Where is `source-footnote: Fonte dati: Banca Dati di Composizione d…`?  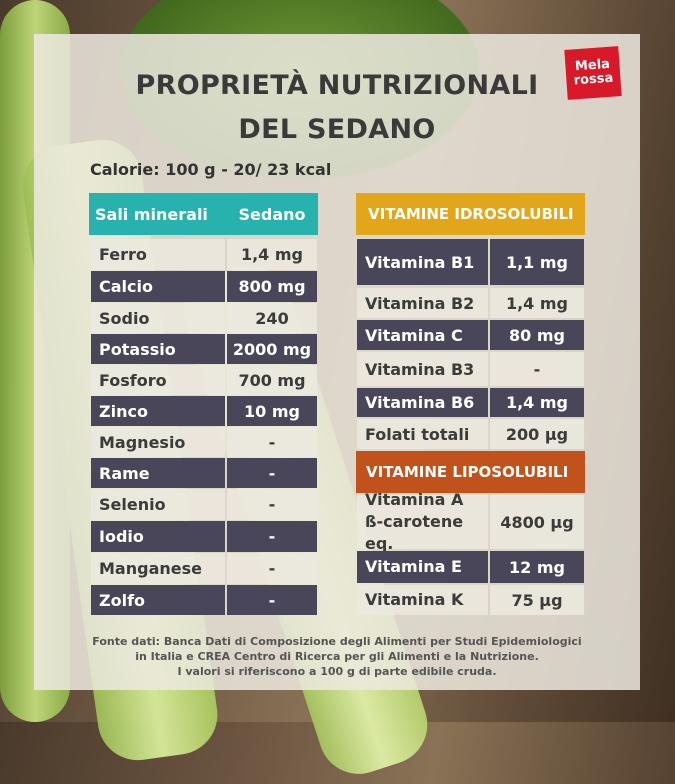 source-footnote: Fonte dati: Banca Dati di Composizione d… is located at coordinates (337, 656).